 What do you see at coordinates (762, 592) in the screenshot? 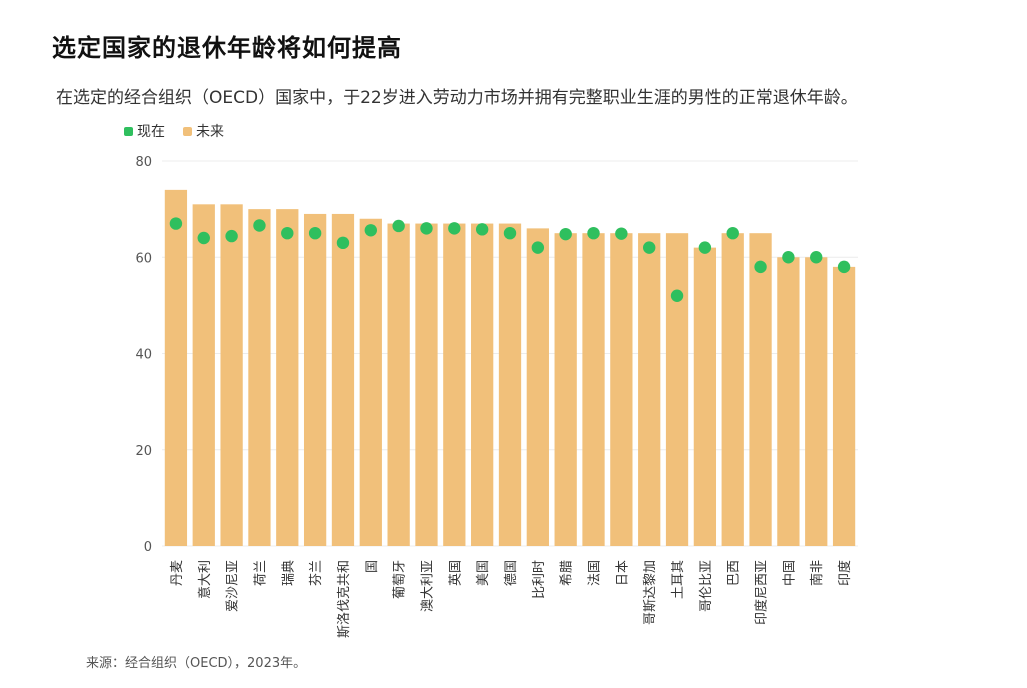
I see `x-tick-label: 印度尼西亚` at bounding box center [762, 592].